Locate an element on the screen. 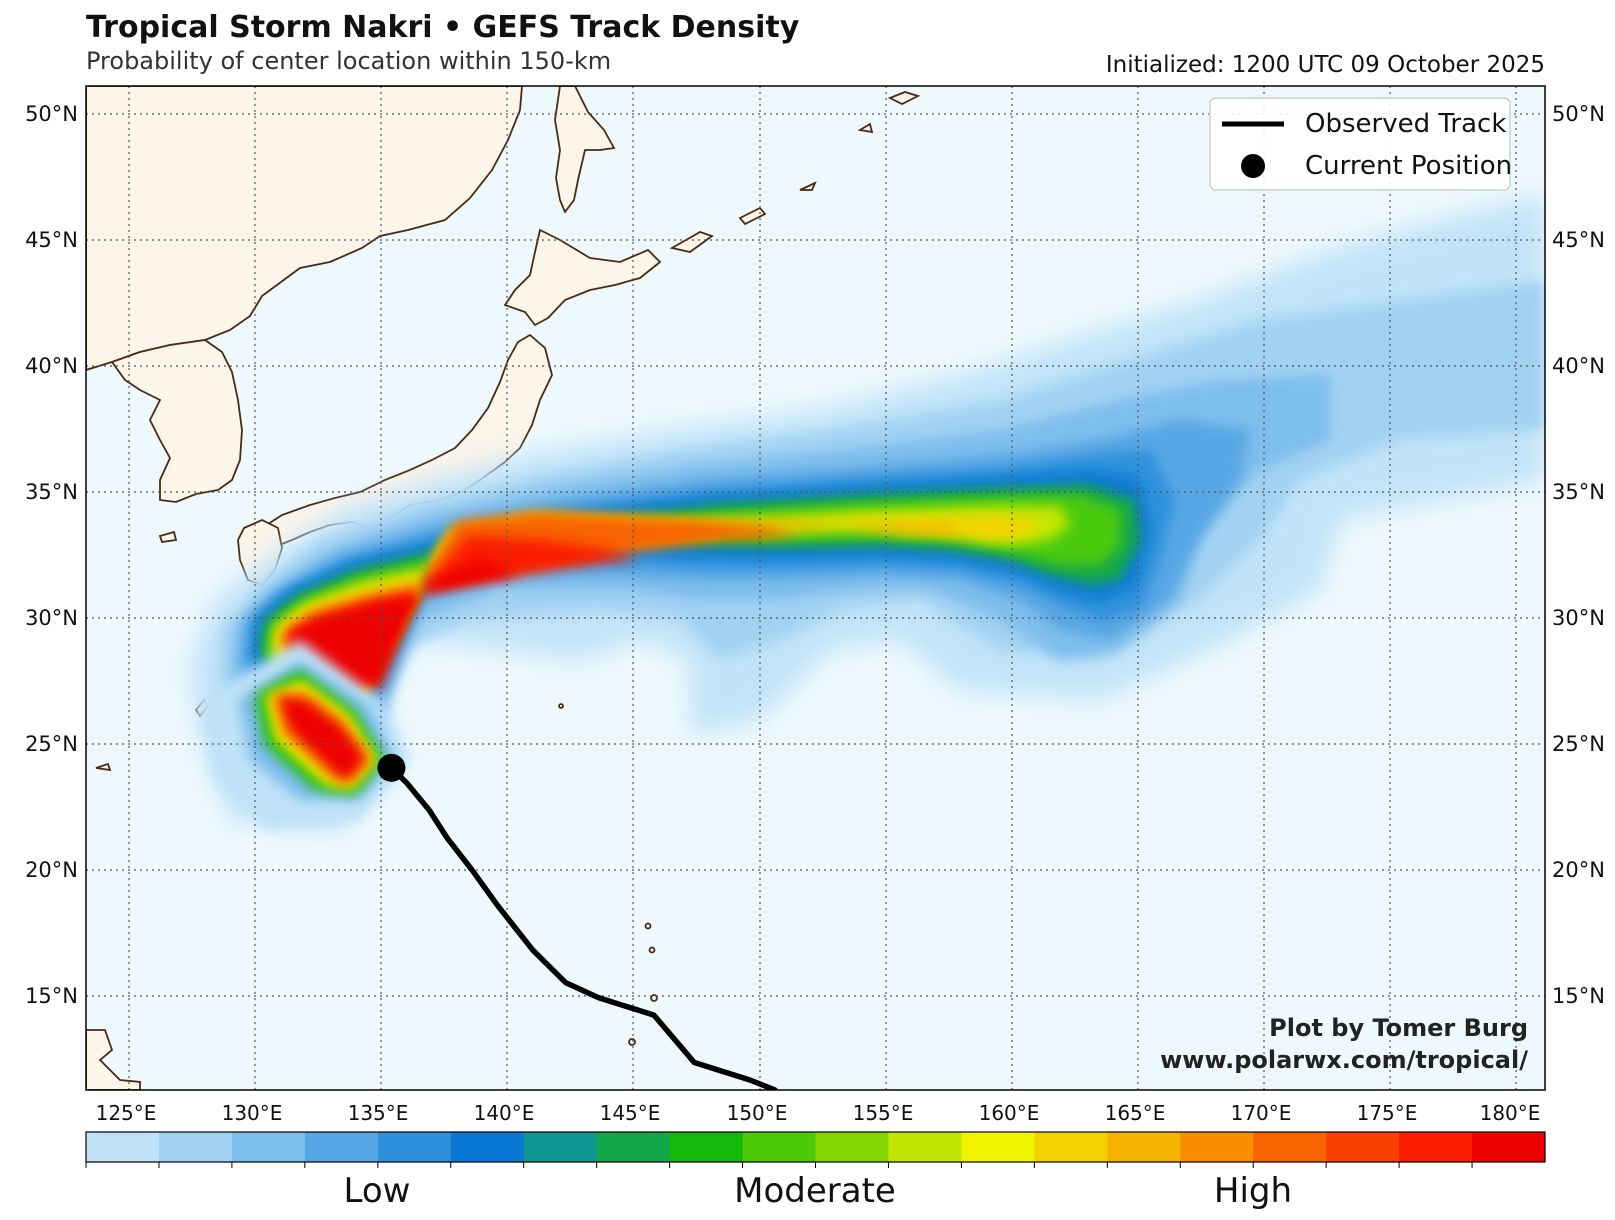  lon-label: 130°E is located at coordinates (252, 1113).